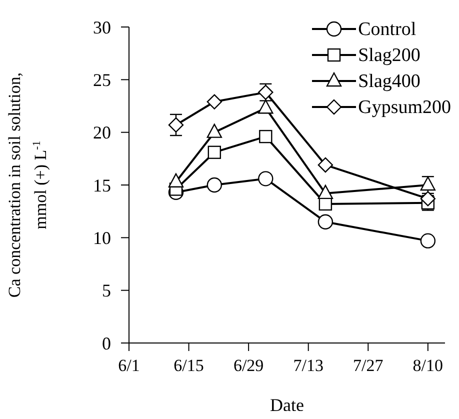 This screenshot has width=459, height=419. Describe the element at coordinates (129, 366) in the screenshot. I see `x-tick-label: 6/1` at that location.